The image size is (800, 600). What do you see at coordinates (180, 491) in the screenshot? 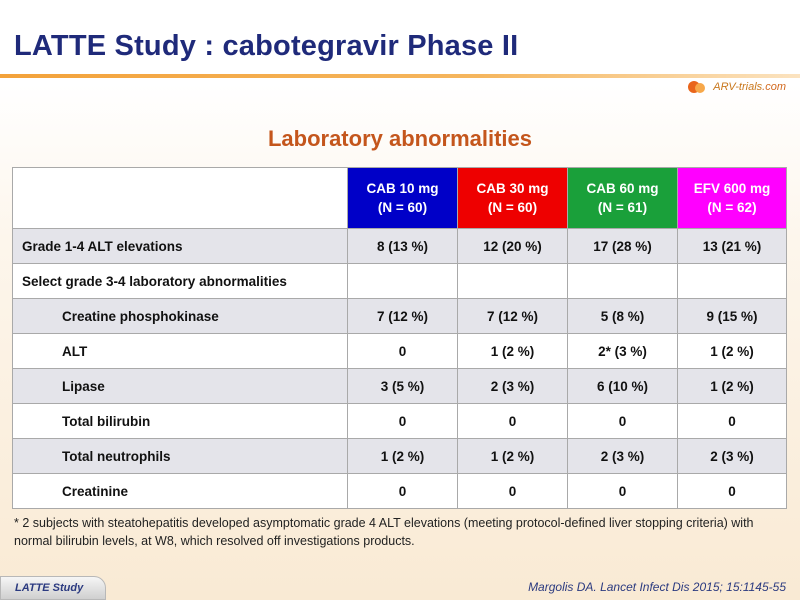
I see `row-label: Creatinine` at bounding box center [180, 491].